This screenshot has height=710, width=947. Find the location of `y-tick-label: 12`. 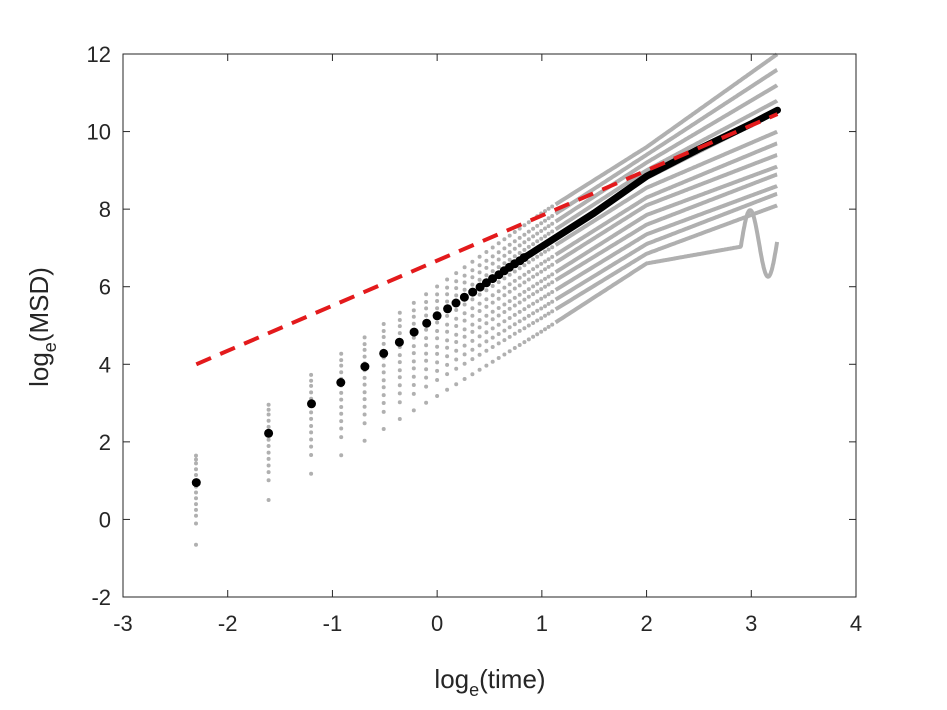

y-tick-label: 12 is located at coordinates (99, 54).